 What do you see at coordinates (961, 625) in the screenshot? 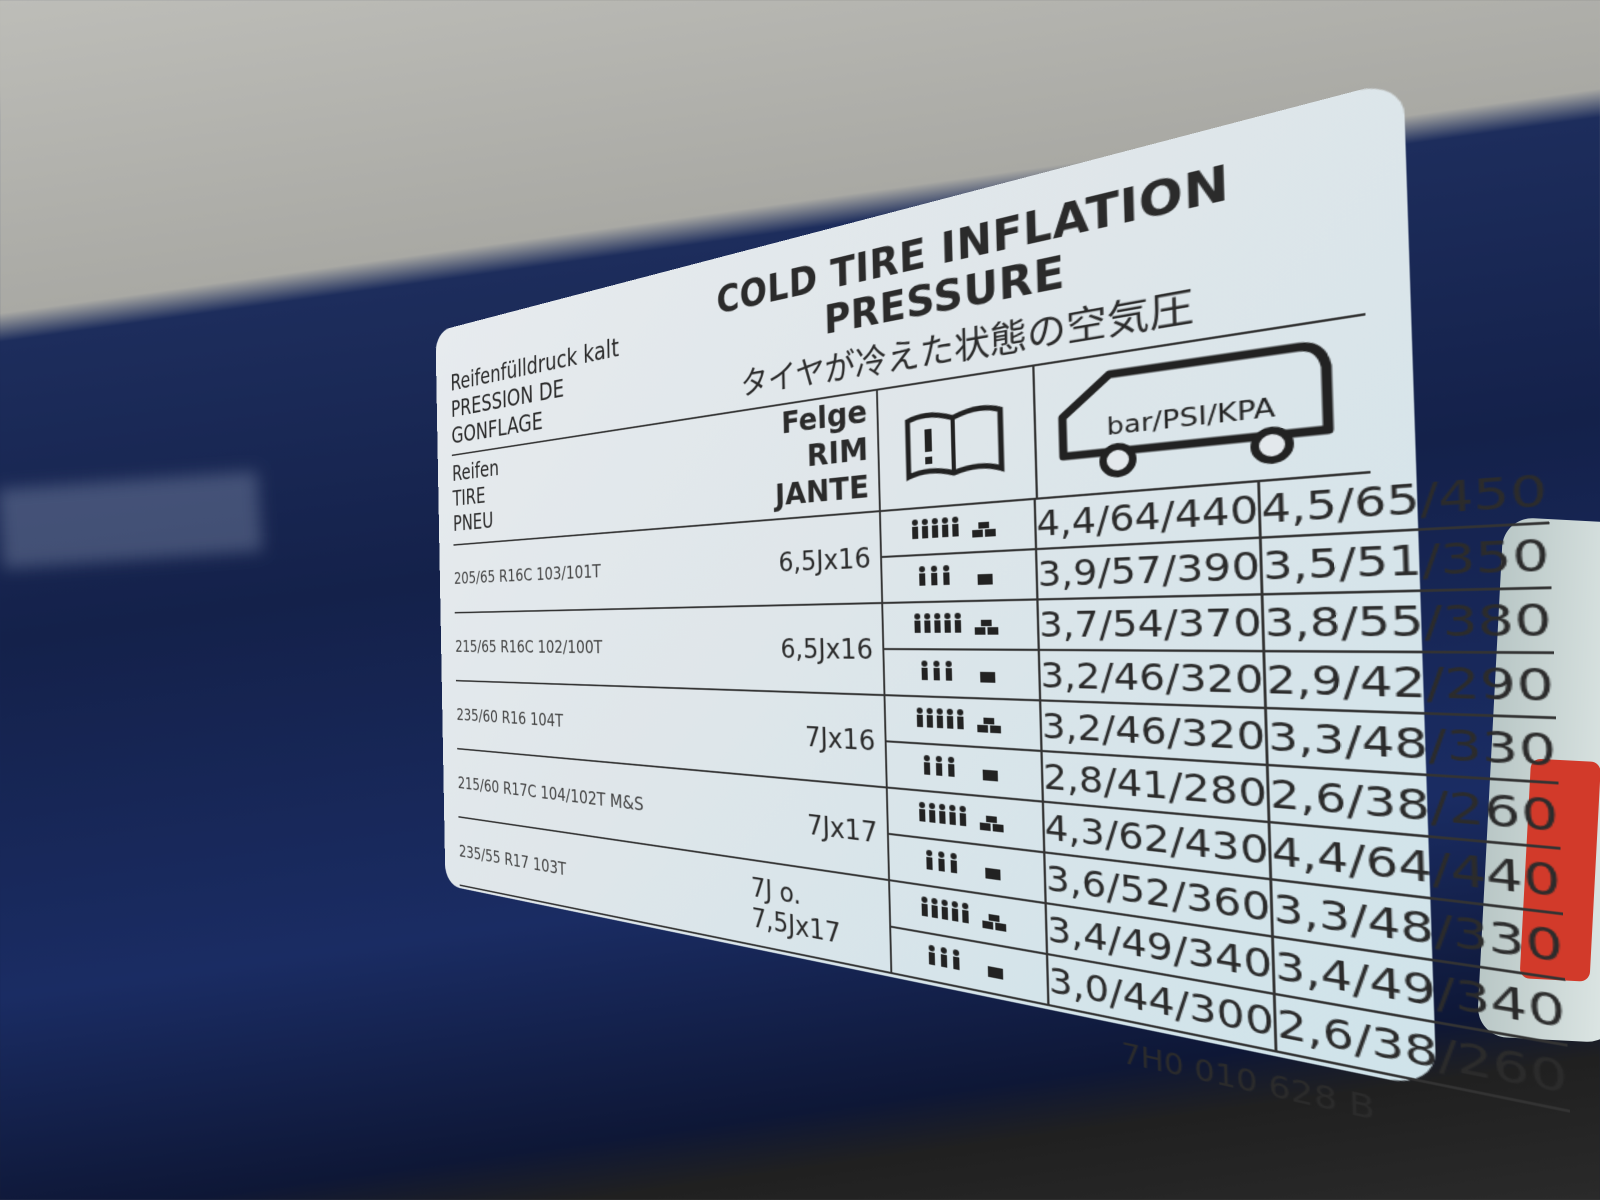
I see `full-load-icon` at bounding box center [961, 625].